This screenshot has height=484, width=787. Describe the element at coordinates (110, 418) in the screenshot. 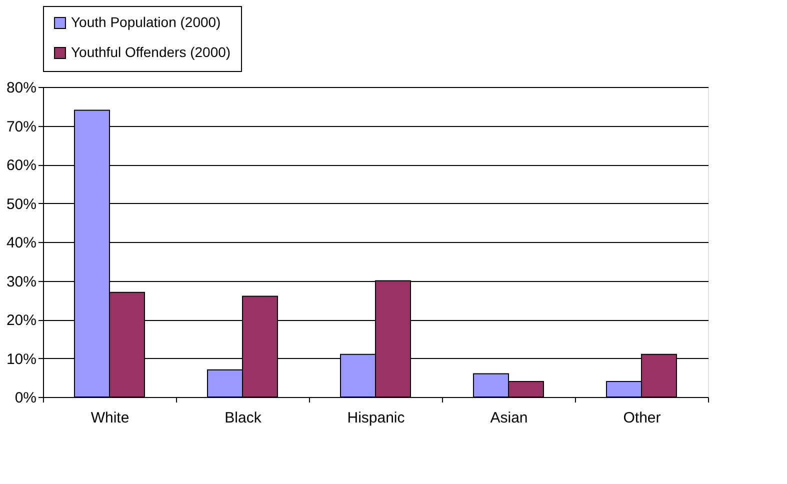

I see `x-tick-label: White` at that location.